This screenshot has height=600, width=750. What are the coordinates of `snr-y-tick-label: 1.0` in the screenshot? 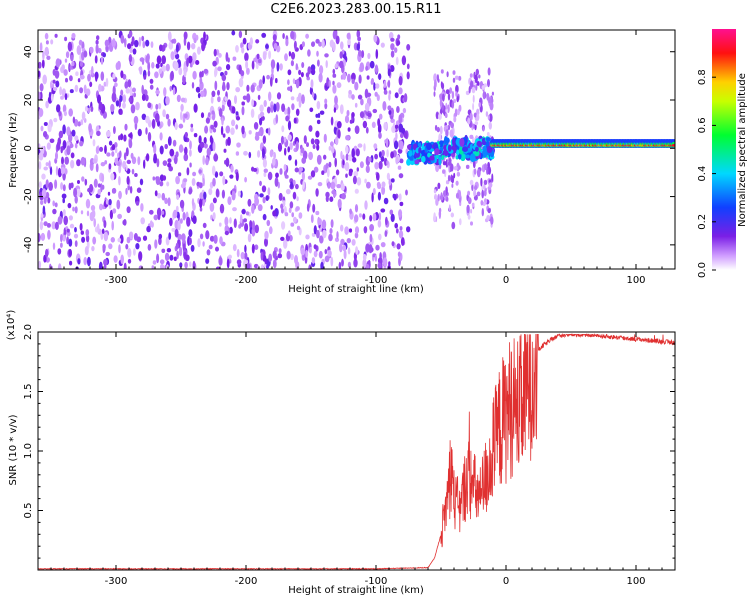 It's located at (28, 451).